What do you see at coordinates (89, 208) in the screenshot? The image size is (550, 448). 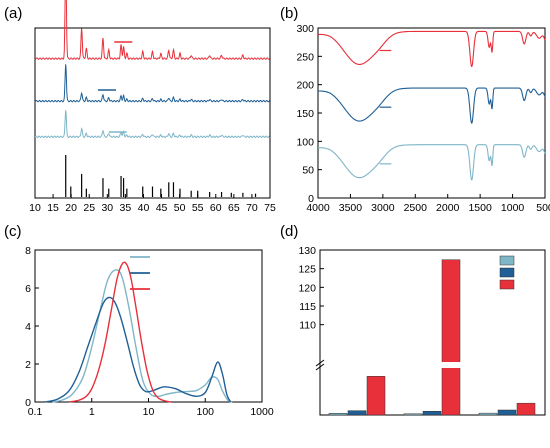 I see `chart-a-xtick-label: 25` at bounding box center [89, 208].